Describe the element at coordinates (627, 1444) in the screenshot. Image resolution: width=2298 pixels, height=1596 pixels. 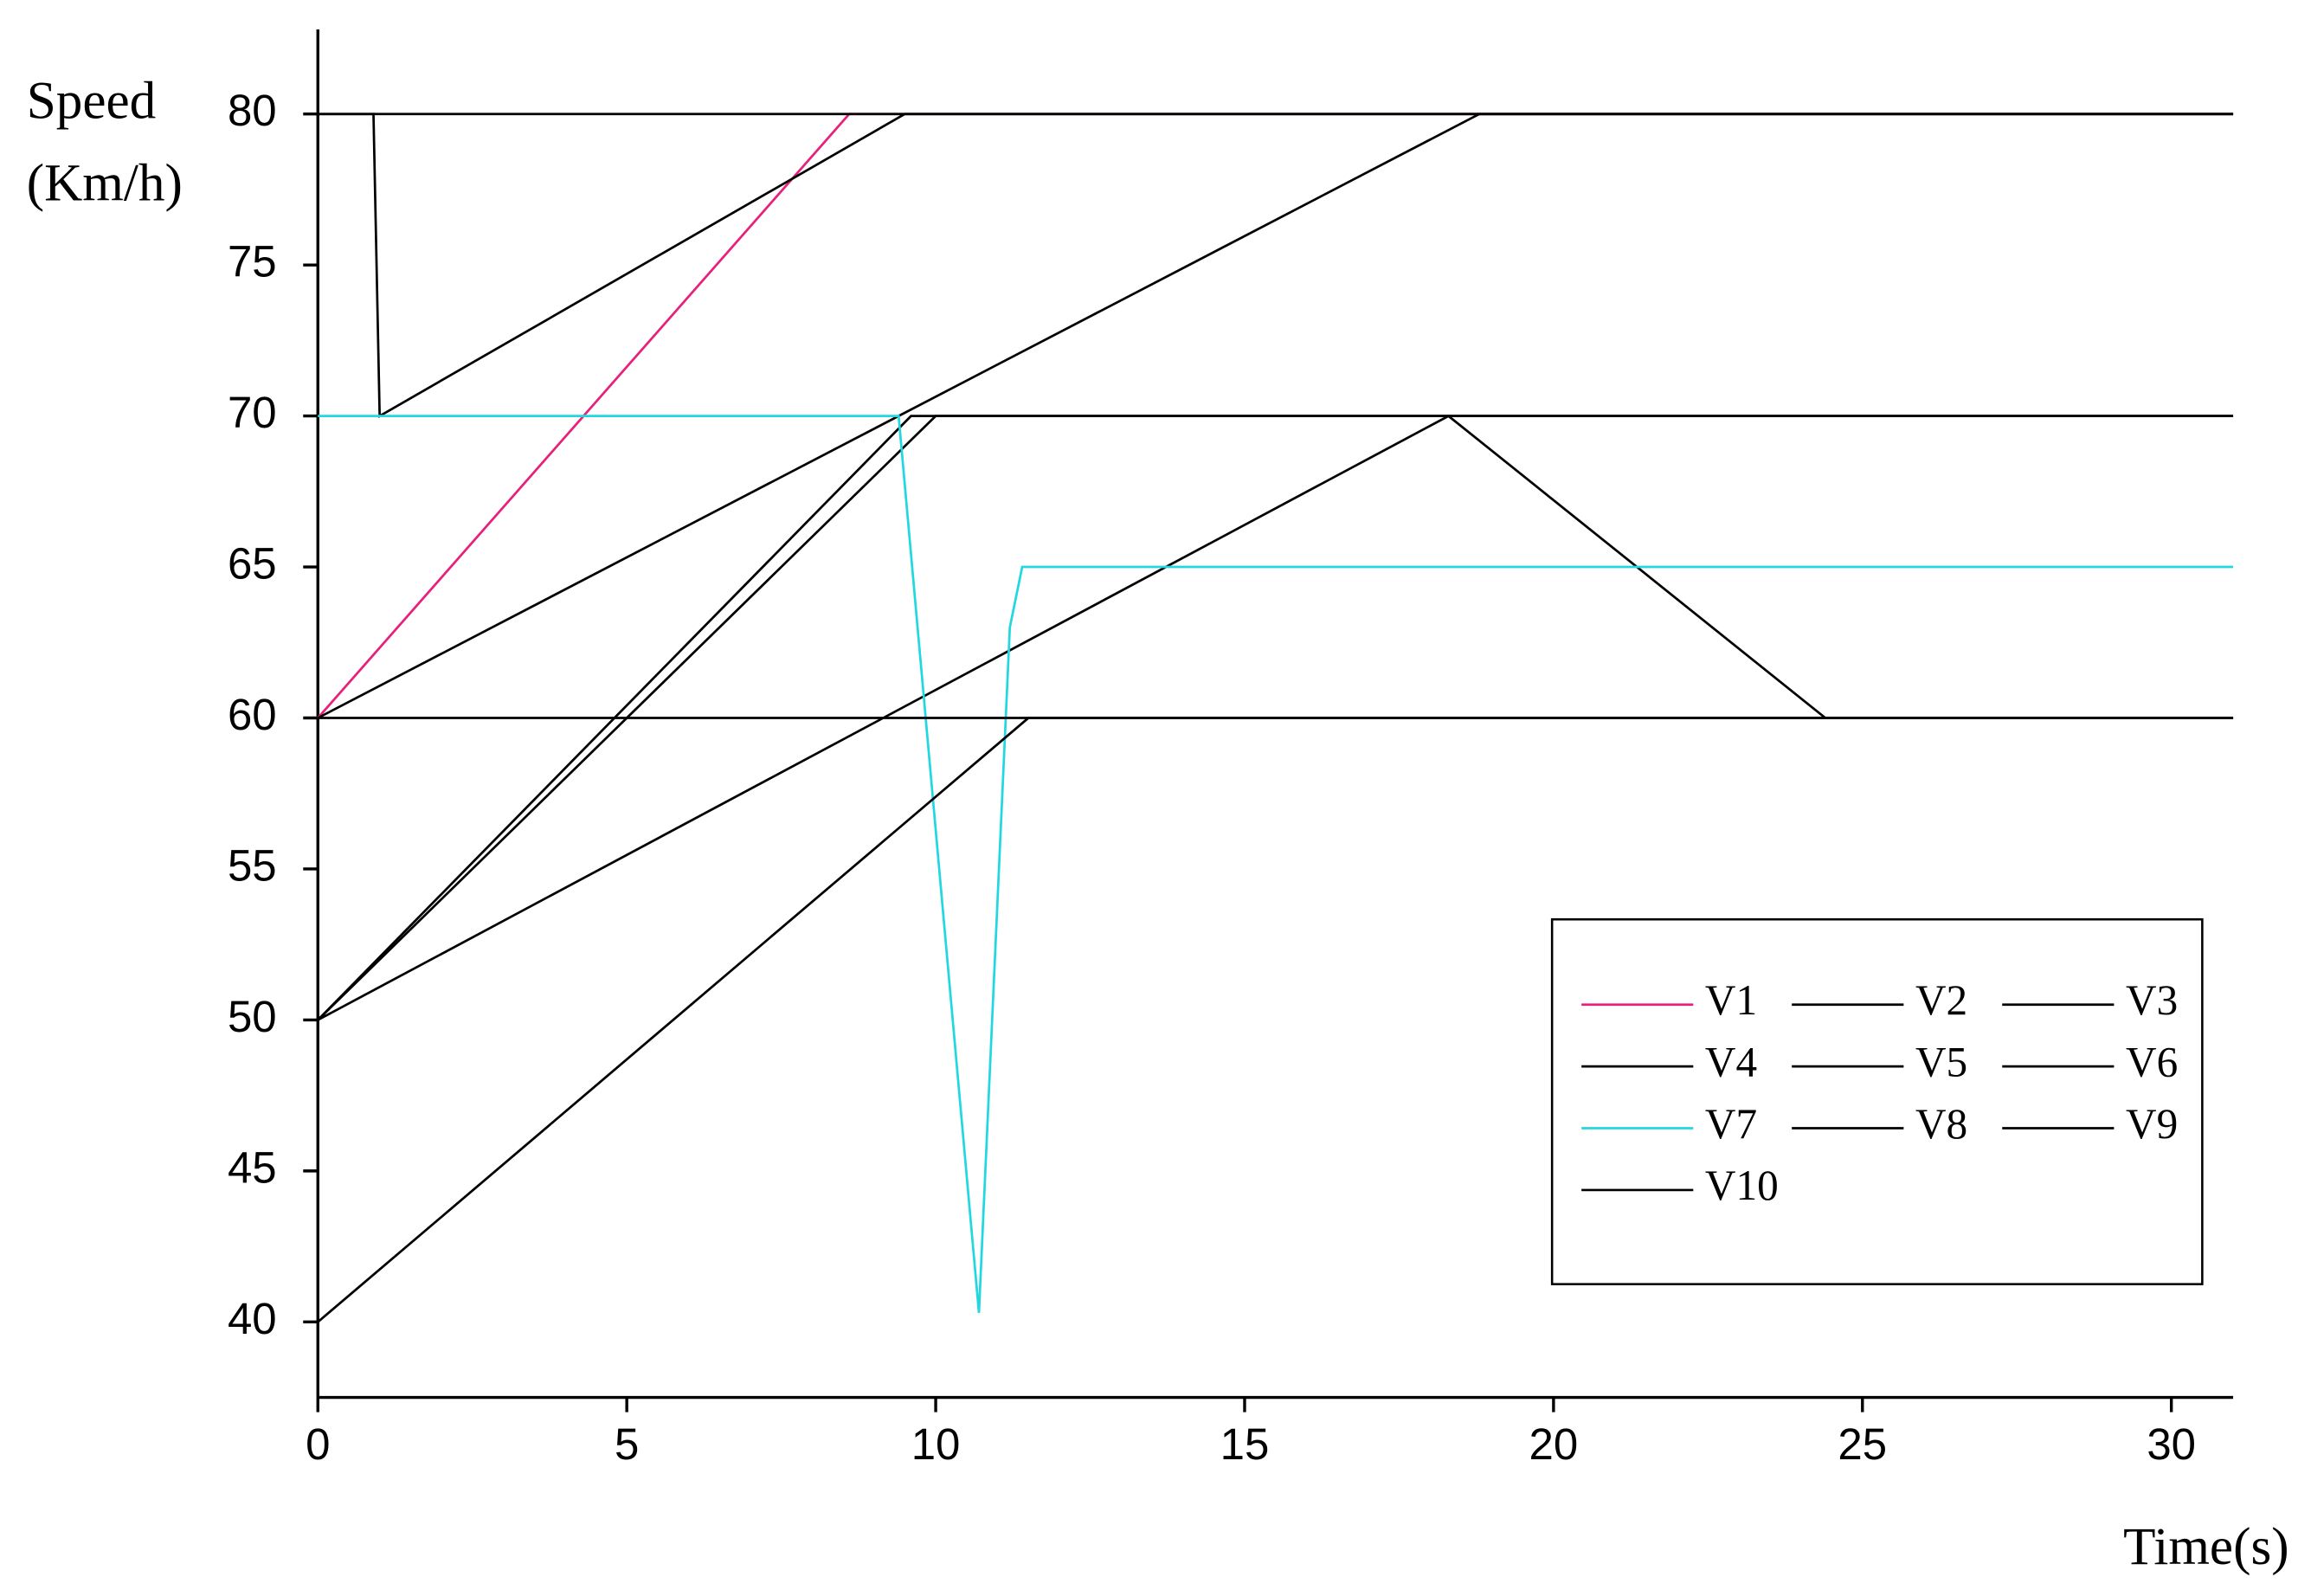
I see `x-tick-label: 5` at that location.